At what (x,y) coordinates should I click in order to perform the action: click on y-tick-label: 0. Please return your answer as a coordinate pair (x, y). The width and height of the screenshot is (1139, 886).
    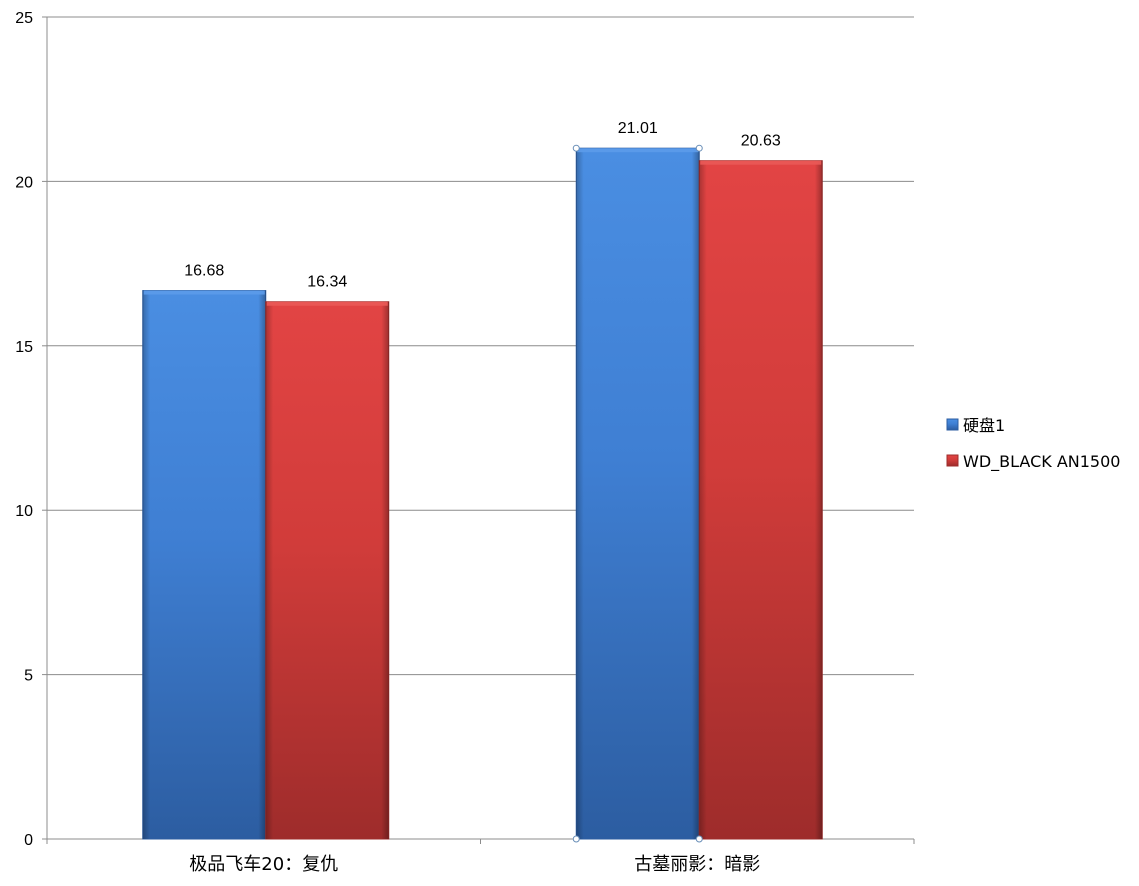
    Looking at the image, I should click on (28, 840).